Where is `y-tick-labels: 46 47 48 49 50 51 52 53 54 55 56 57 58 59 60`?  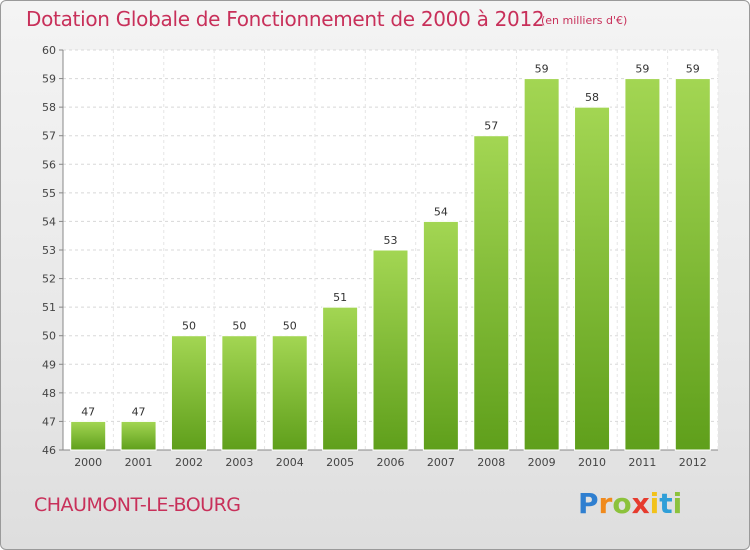 y-tick-labels: 46 47 48 49 50 51 52 53 54 55 56 57 58 59 60 is located at coordinates (49, 250).